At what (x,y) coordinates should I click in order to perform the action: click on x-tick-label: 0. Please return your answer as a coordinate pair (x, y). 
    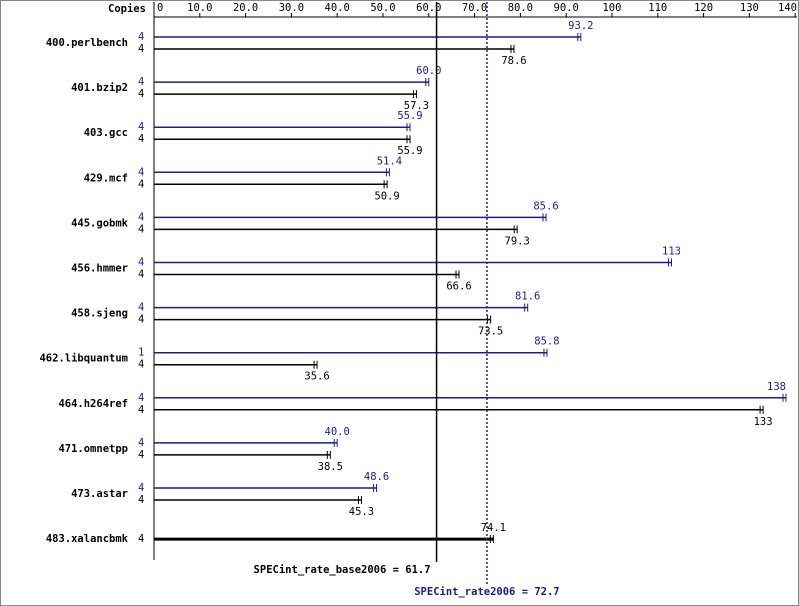
    Looking at the image, I should click on (160, 8).